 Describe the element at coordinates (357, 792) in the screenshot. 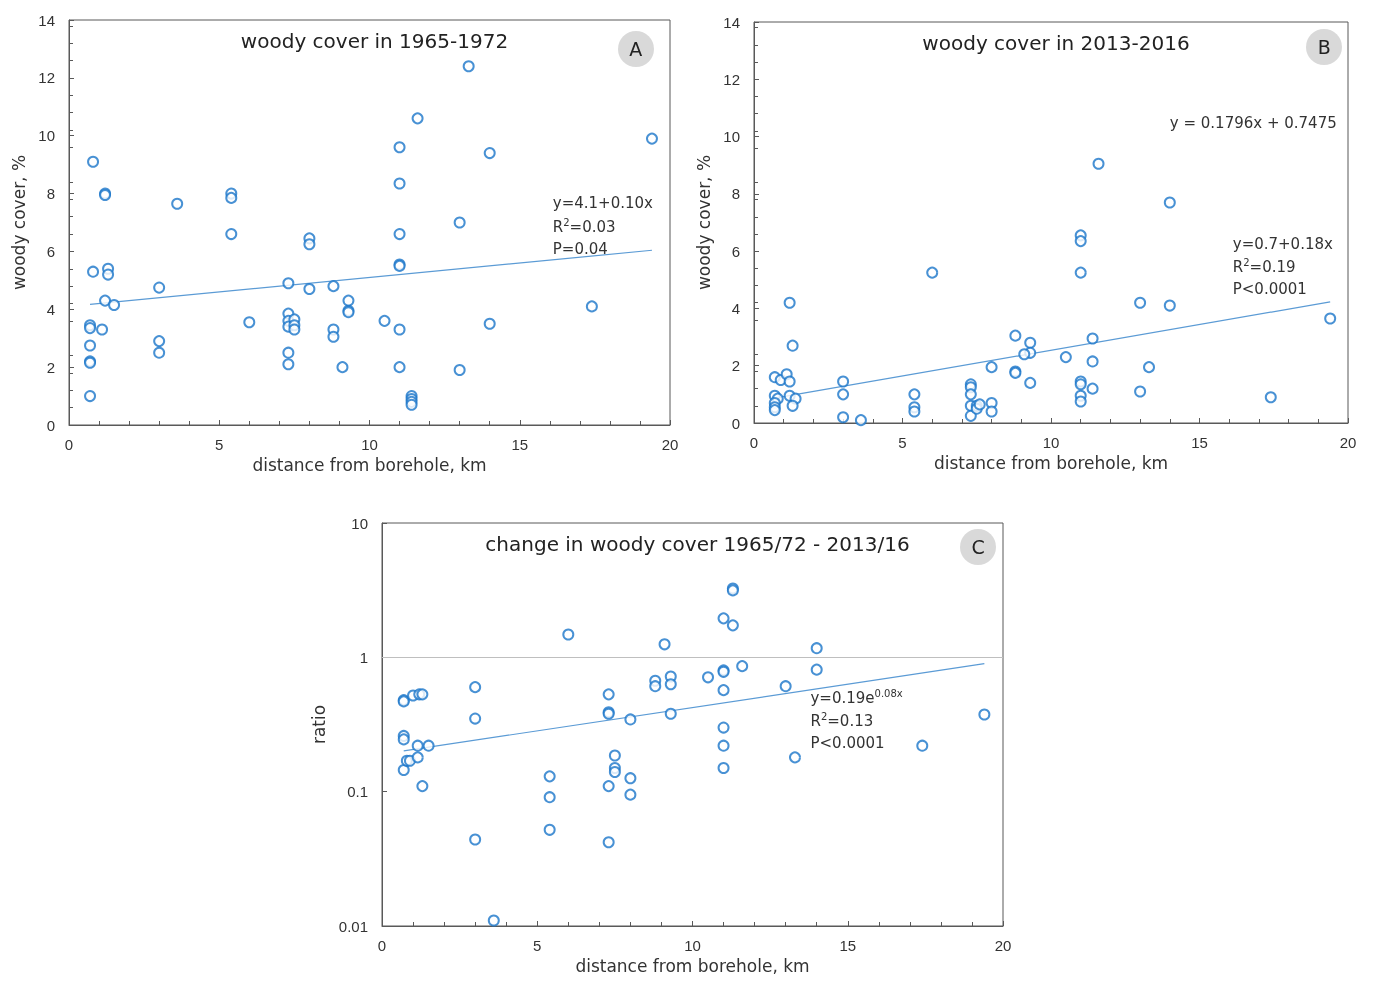

I see `y-tick-label: 0.1` at that location.